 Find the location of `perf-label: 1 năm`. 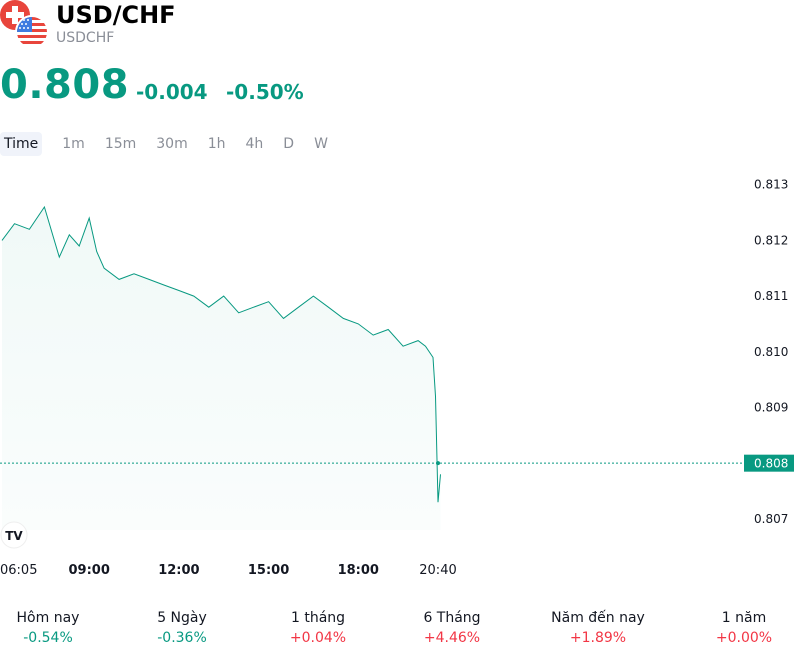

perf-label: 1 năm is located at coordinates (744, 618).